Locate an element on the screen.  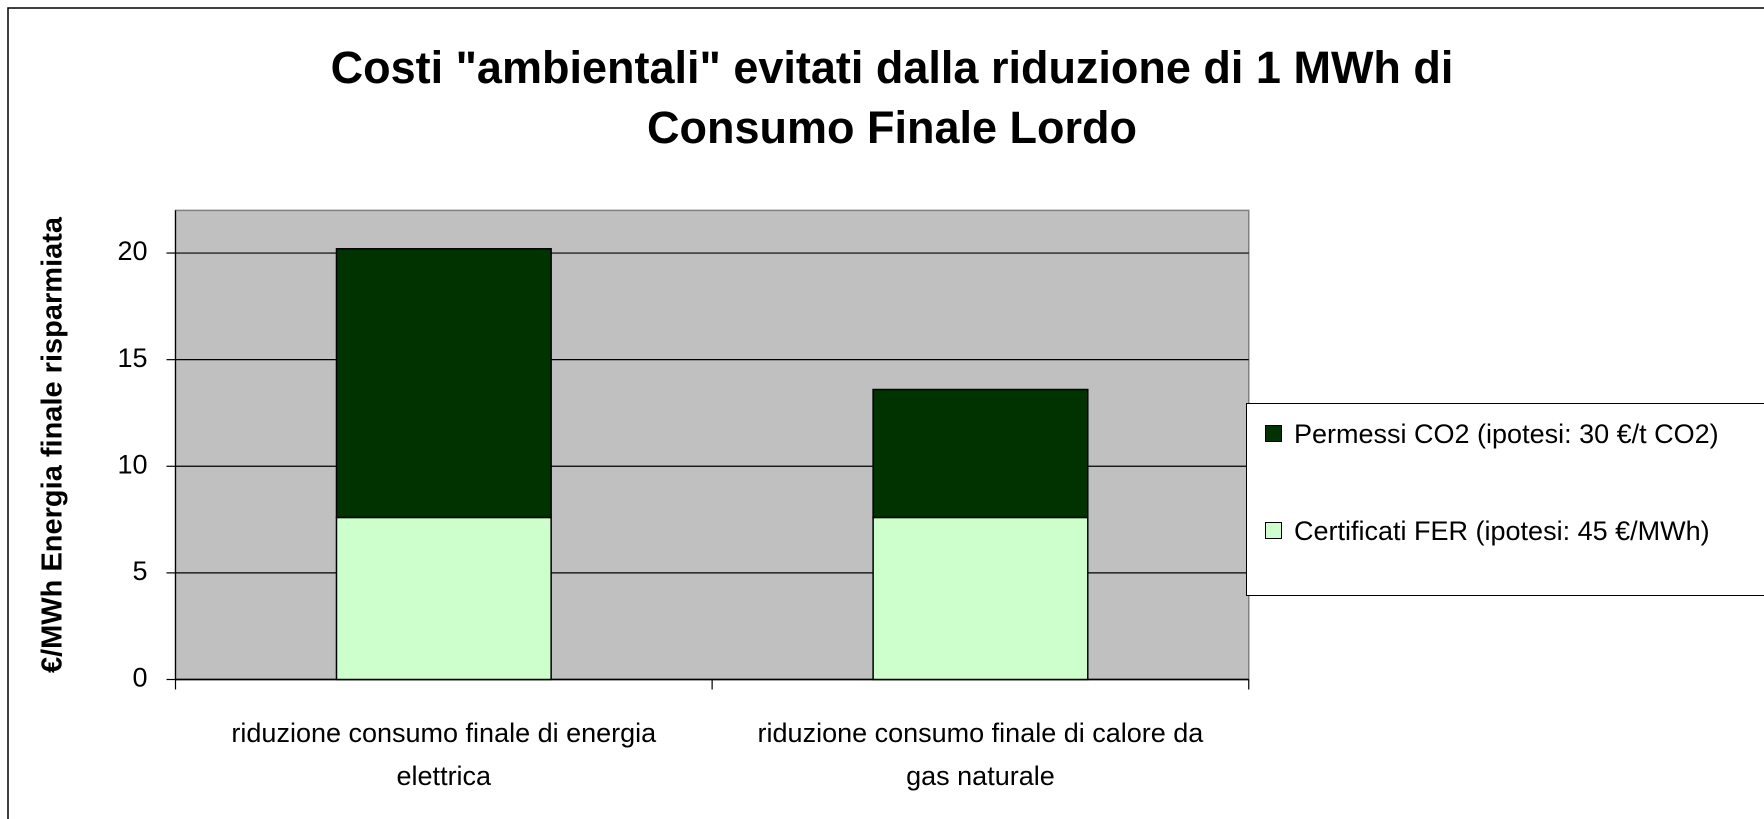
y-tick-label: 0 is located at coordinates (139, 678).